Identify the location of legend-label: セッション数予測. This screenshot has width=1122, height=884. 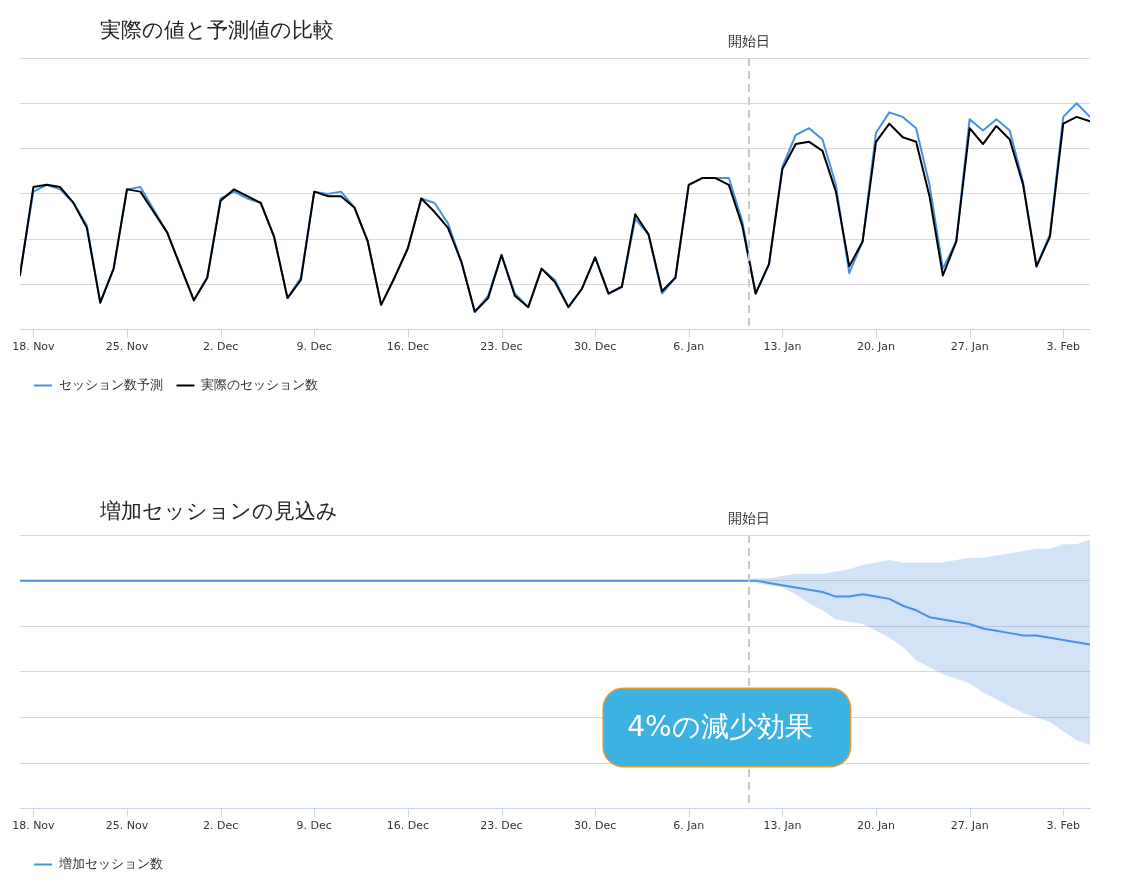
(110, 384).